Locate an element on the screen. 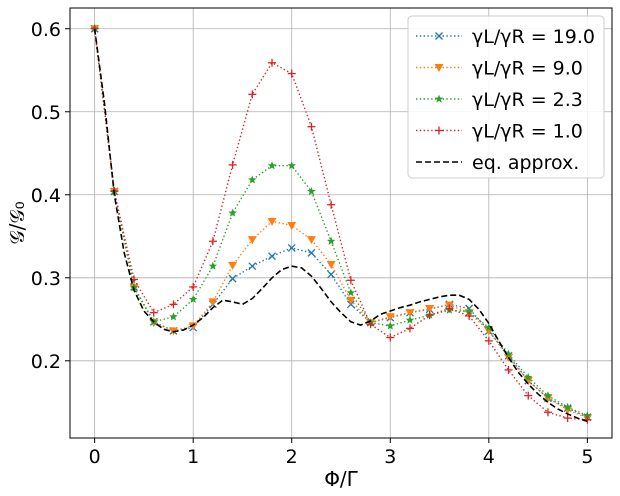 This screenshot has height=496, width=620. x-tick-label: 0 is located at coordinates (95, 457).